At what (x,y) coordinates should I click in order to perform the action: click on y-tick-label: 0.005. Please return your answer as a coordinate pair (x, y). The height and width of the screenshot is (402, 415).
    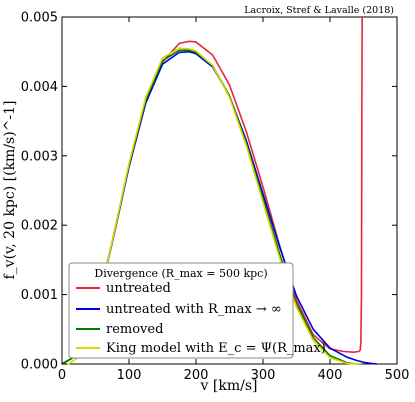
    Looking at the image, I should click on (39, 18).